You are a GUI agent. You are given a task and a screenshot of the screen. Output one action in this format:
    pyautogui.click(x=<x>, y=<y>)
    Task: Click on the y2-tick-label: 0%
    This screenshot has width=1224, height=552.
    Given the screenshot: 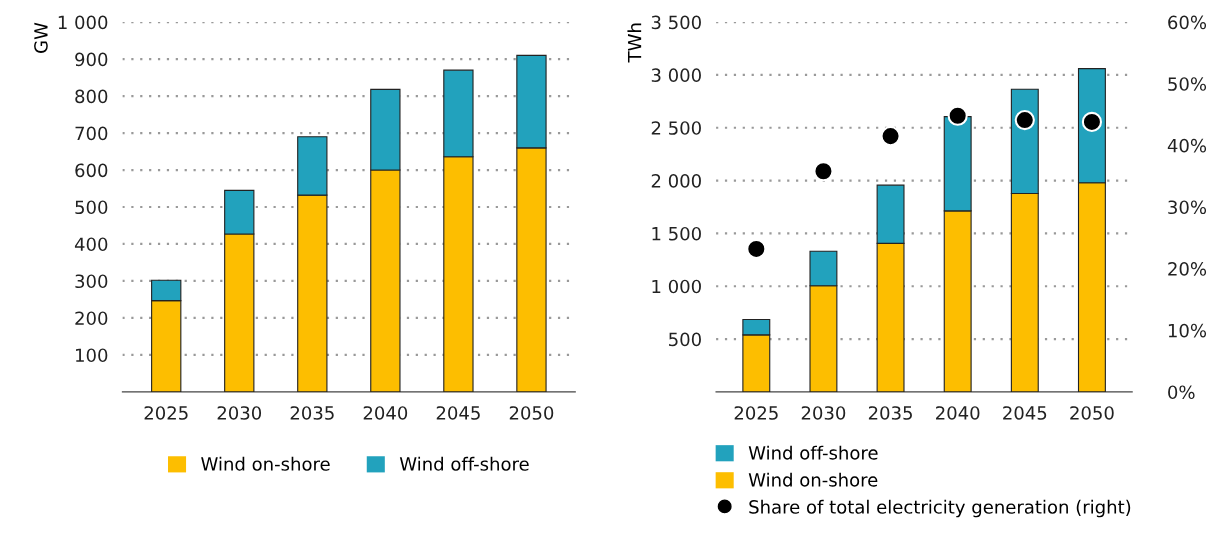 What is the action you would take?
    pyautogui.click(x=1181, y=392)
    